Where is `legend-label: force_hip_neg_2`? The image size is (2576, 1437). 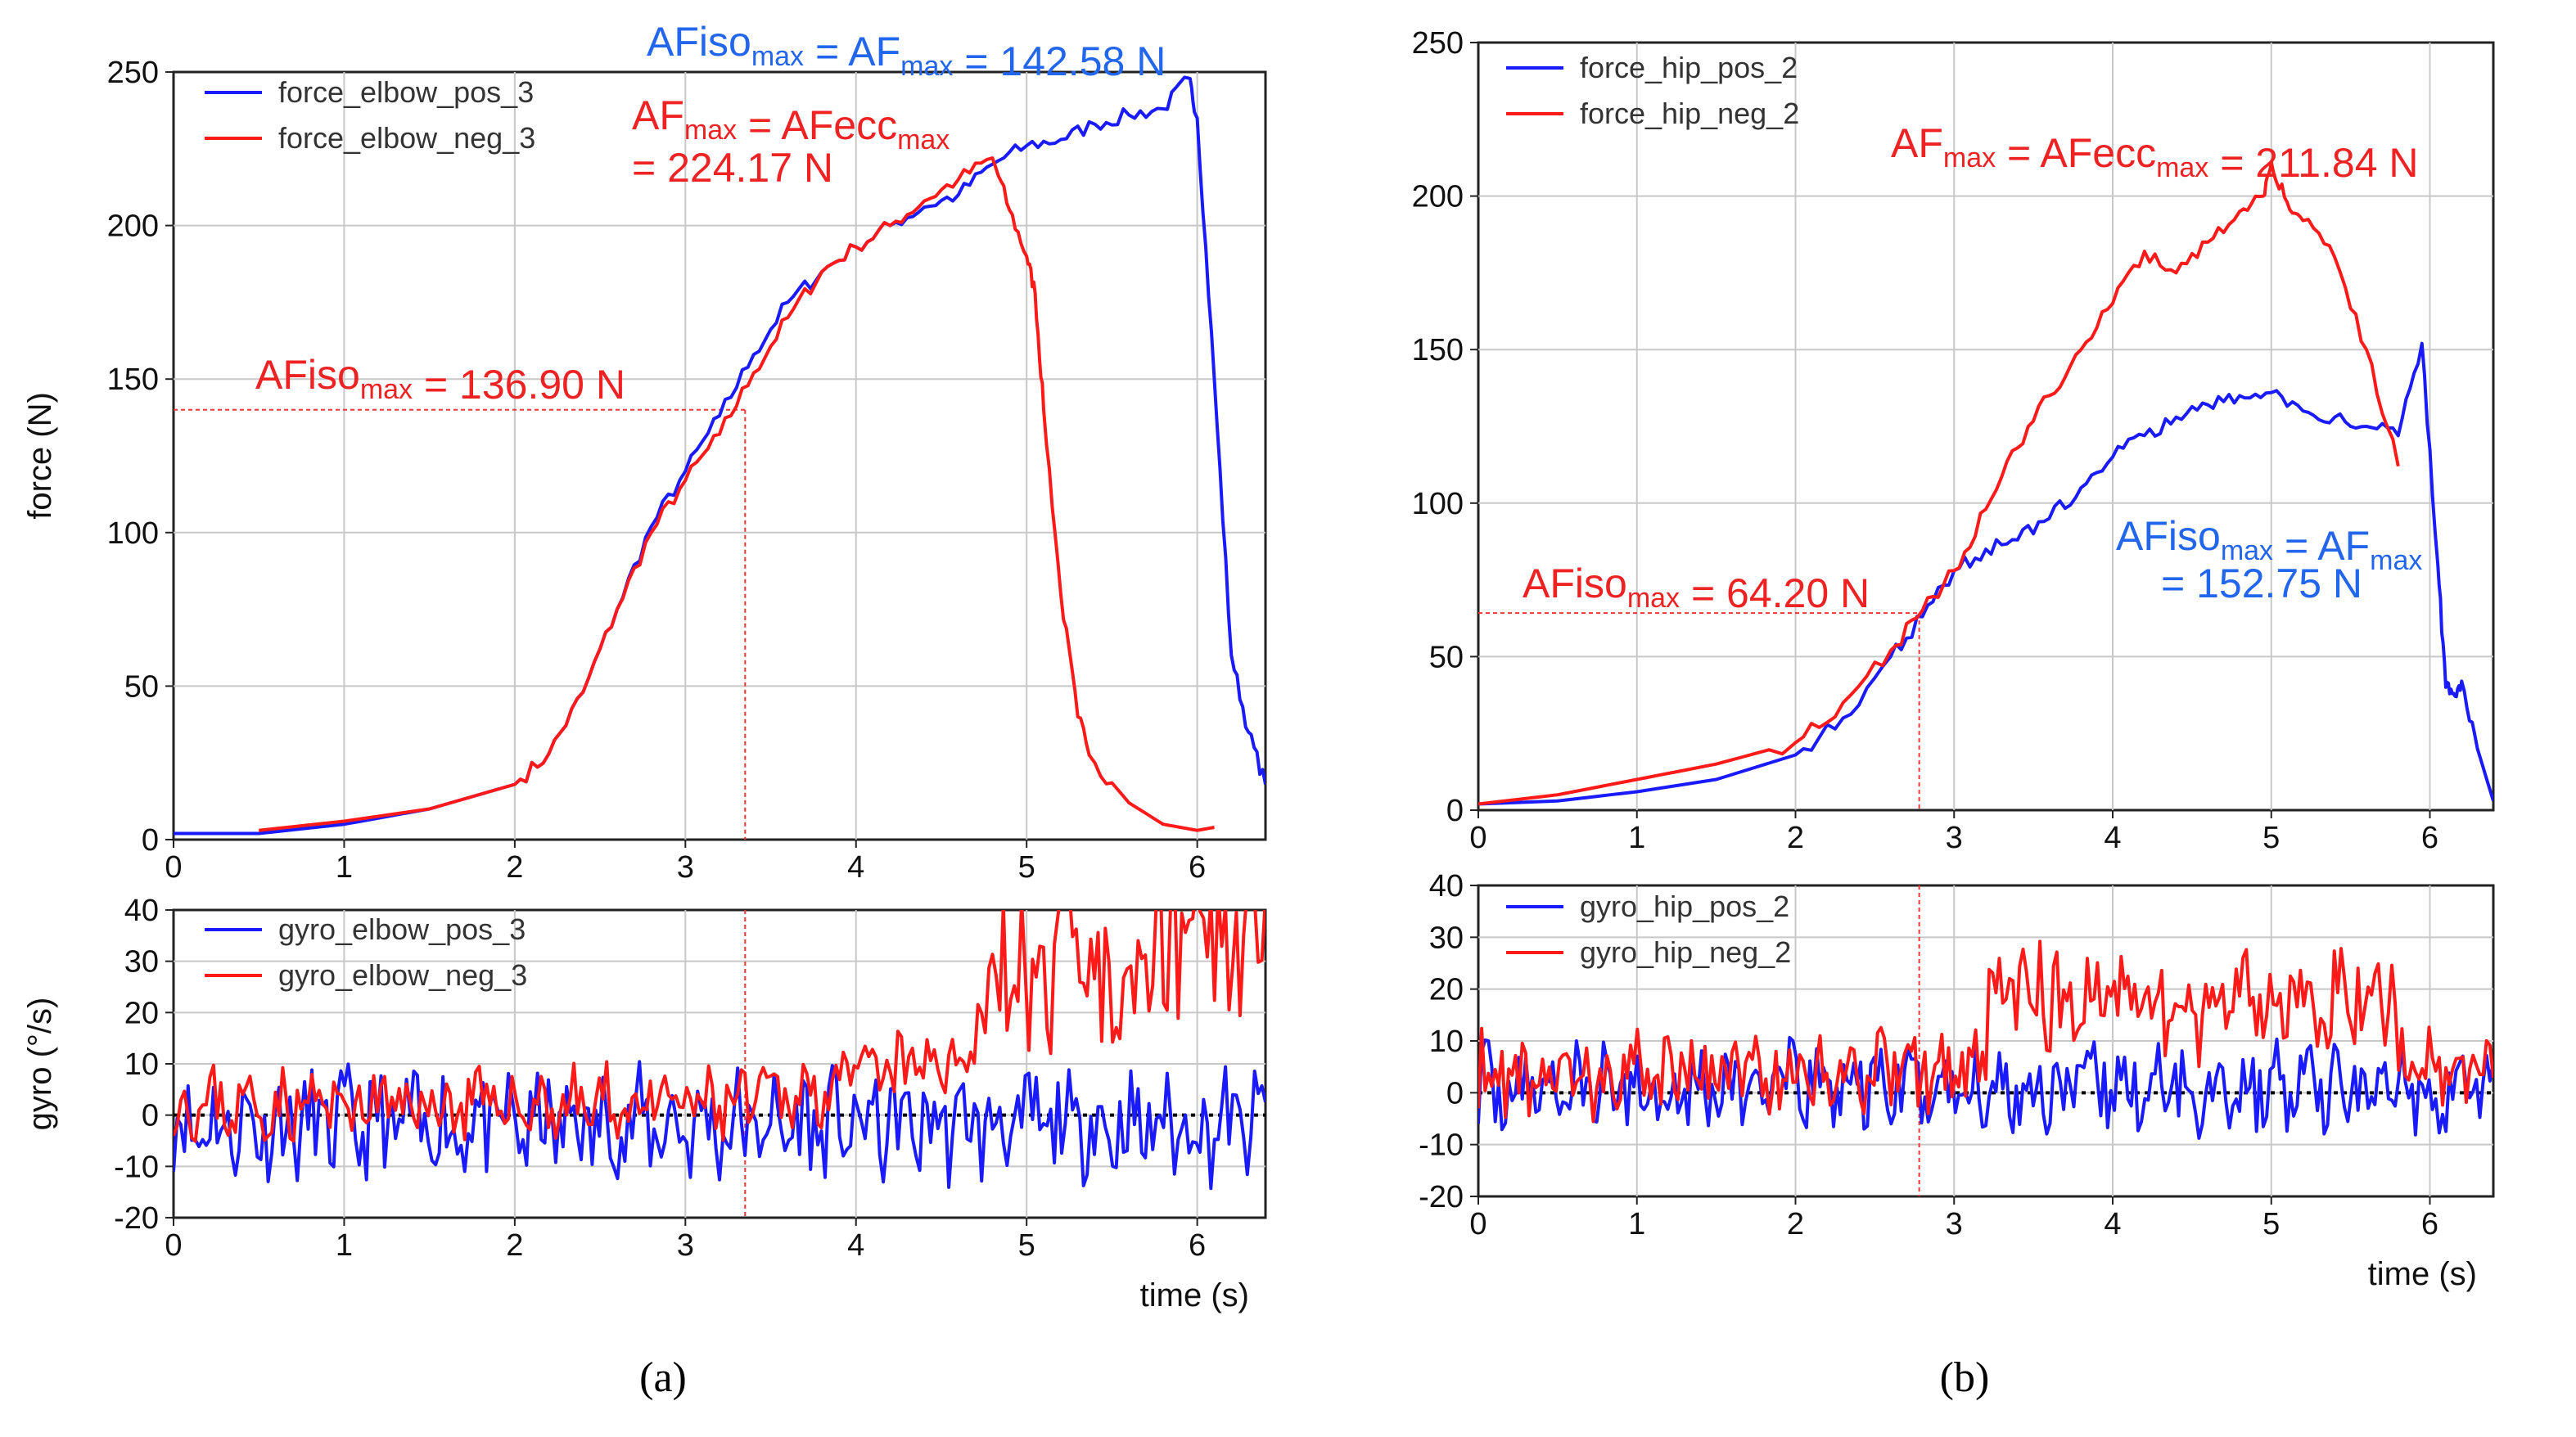 legend-label: force_hip_neg_2 is located at coordinates (1689, 114).